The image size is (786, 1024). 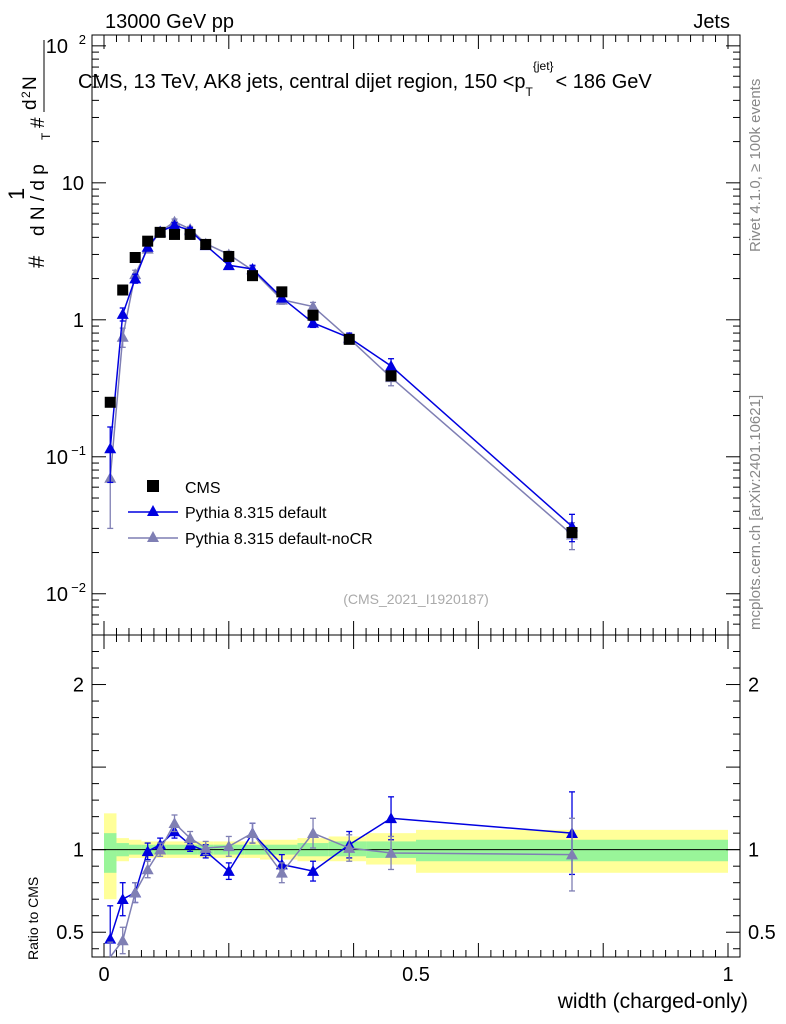 I want to click on band-inner-bin, so click(x=110, y=853).